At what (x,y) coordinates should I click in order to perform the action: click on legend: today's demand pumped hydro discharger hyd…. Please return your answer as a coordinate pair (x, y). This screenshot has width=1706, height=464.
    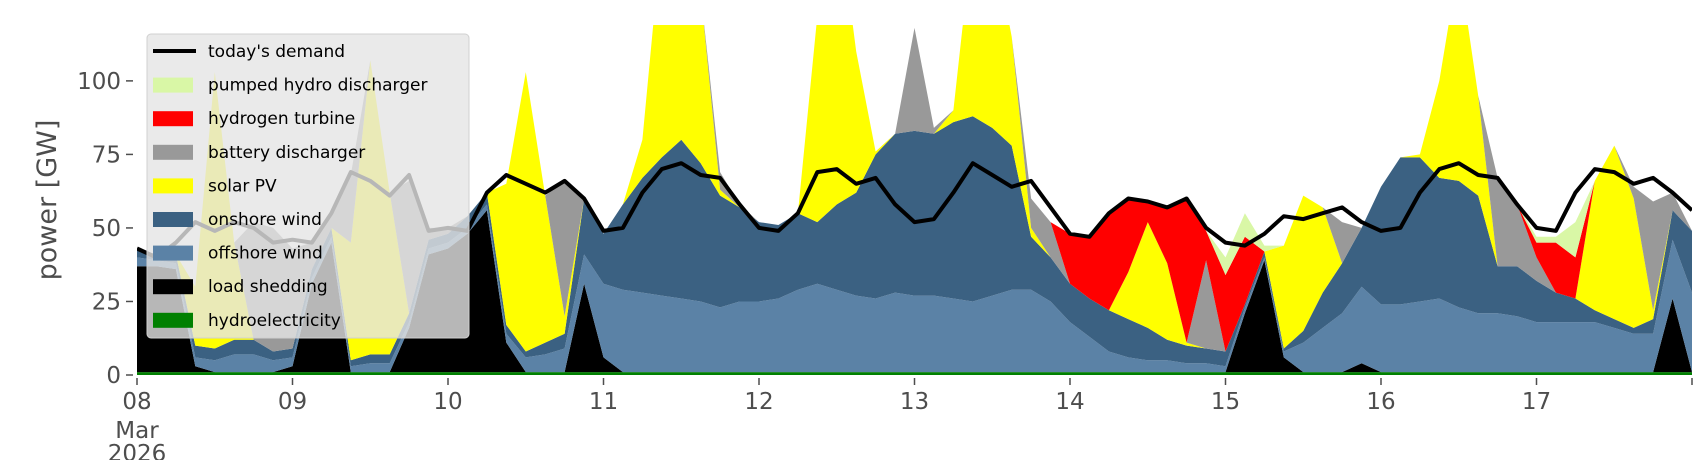
    Looking at the image, I should click on (308, 186).